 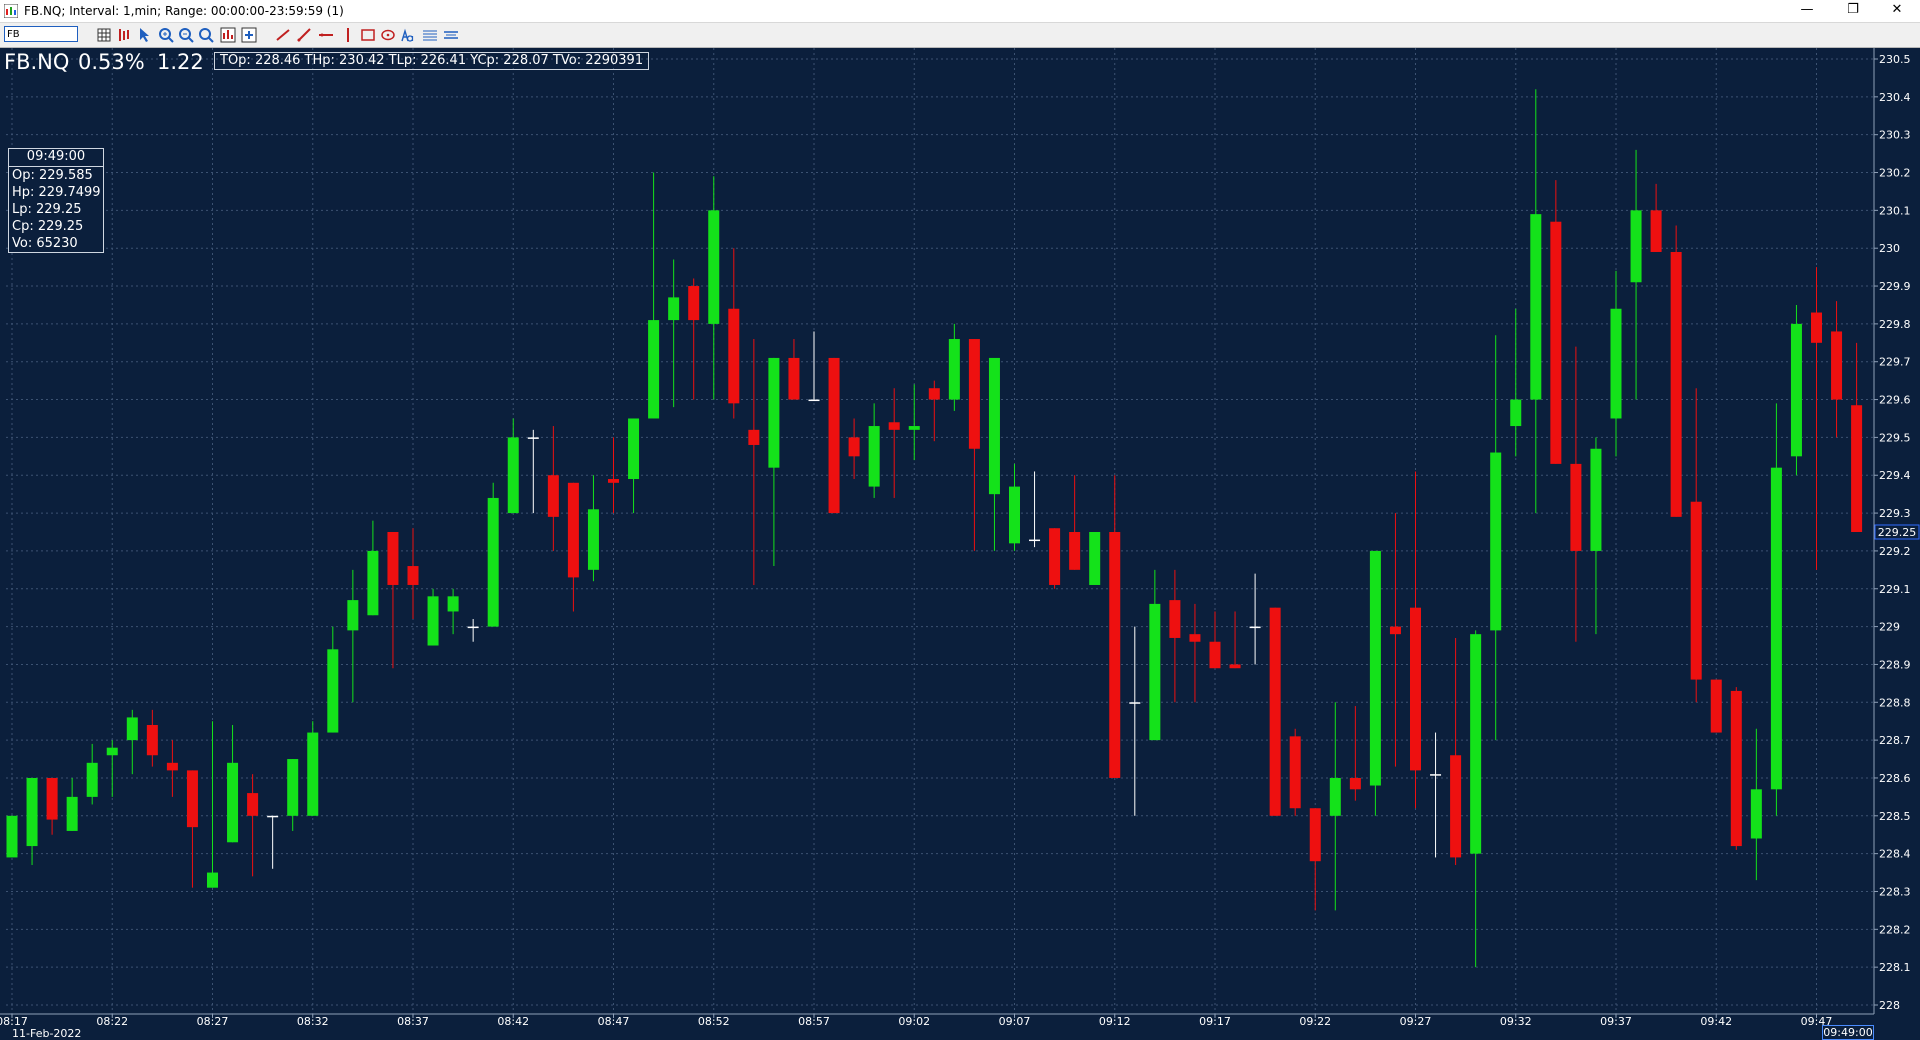 What do you see at coordinates (614, 1021) in the screenshot?
I see `x-tick-label: 08:47` at bounding box center [614, 1021].